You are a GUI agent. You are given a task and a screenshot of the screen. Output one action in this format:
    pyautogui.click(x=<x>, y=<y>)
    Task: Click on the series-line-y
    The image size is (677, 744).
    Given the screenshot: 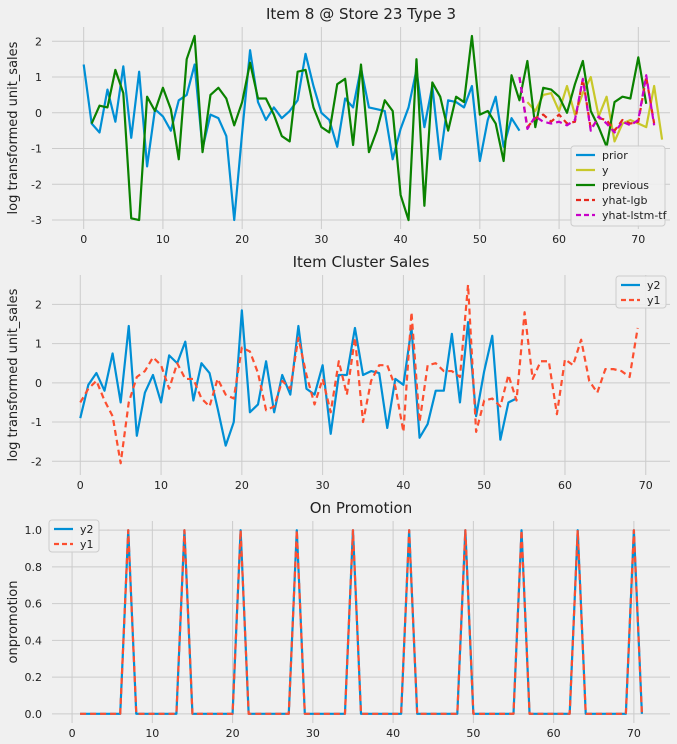 What is the action you would take?
    pyautogui.click(x=595, y=109)
    